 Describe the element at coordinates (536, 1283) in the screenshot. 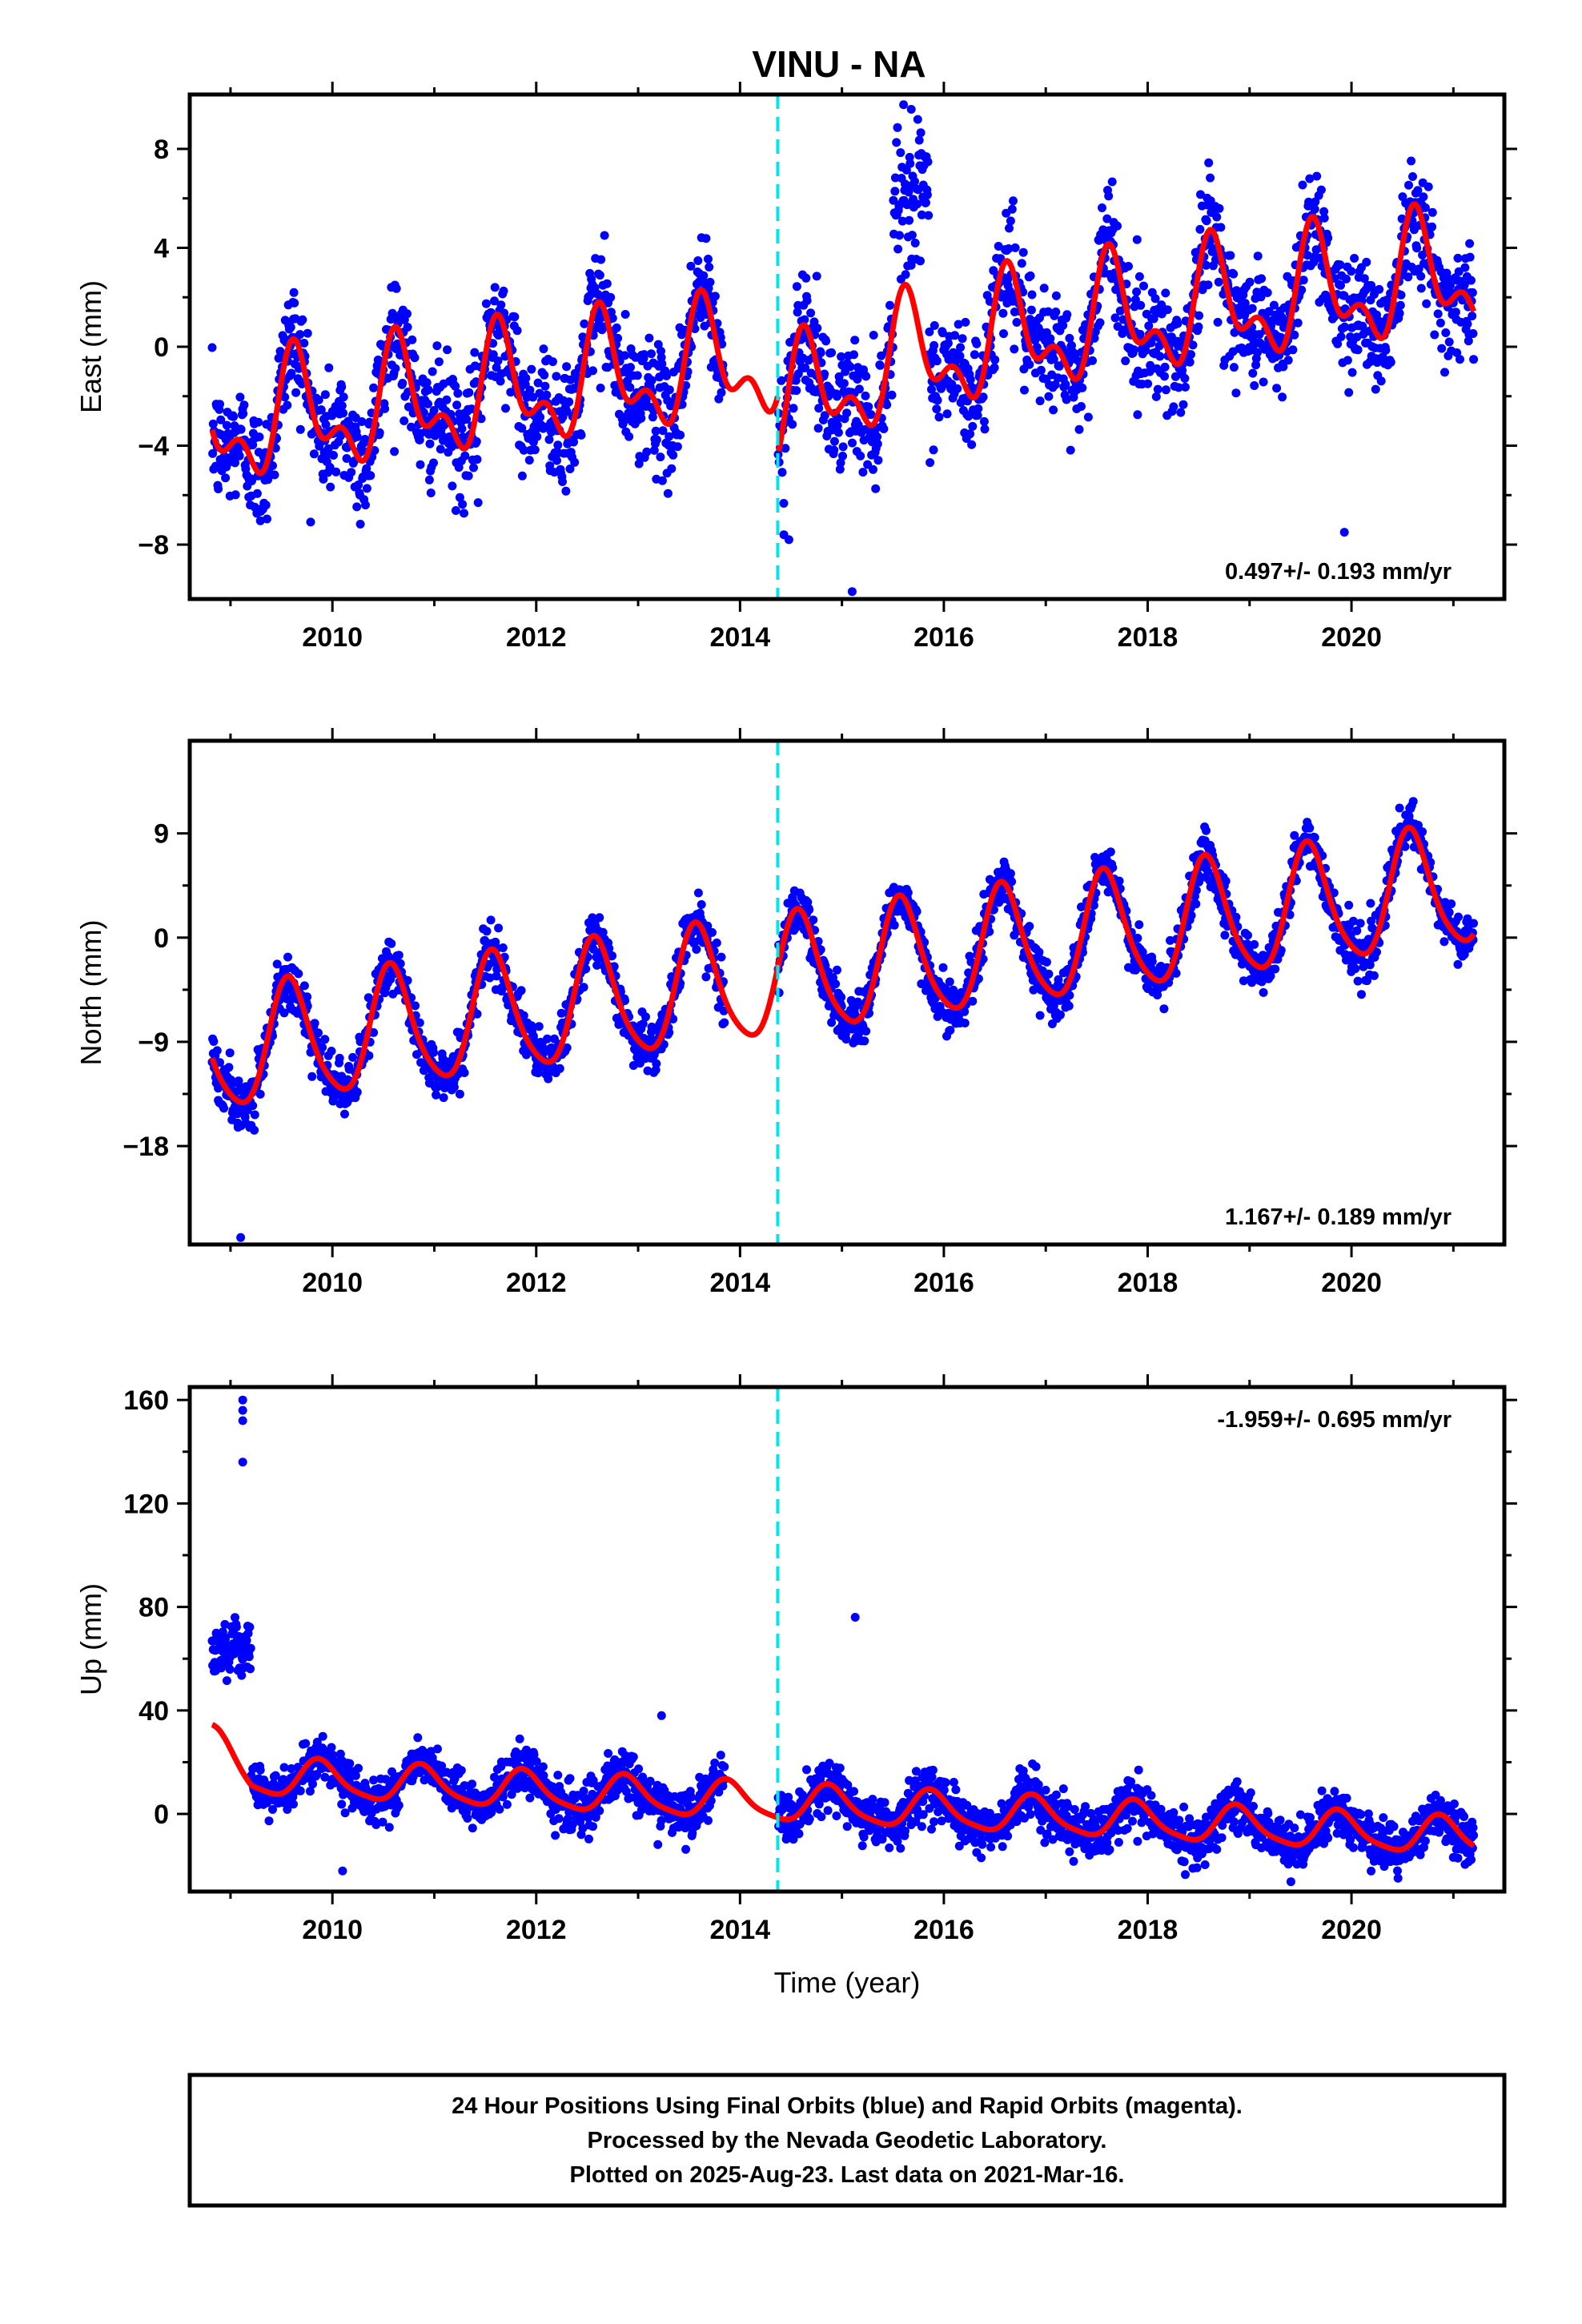

I see `north-x-tick-label: 2012` at that location.